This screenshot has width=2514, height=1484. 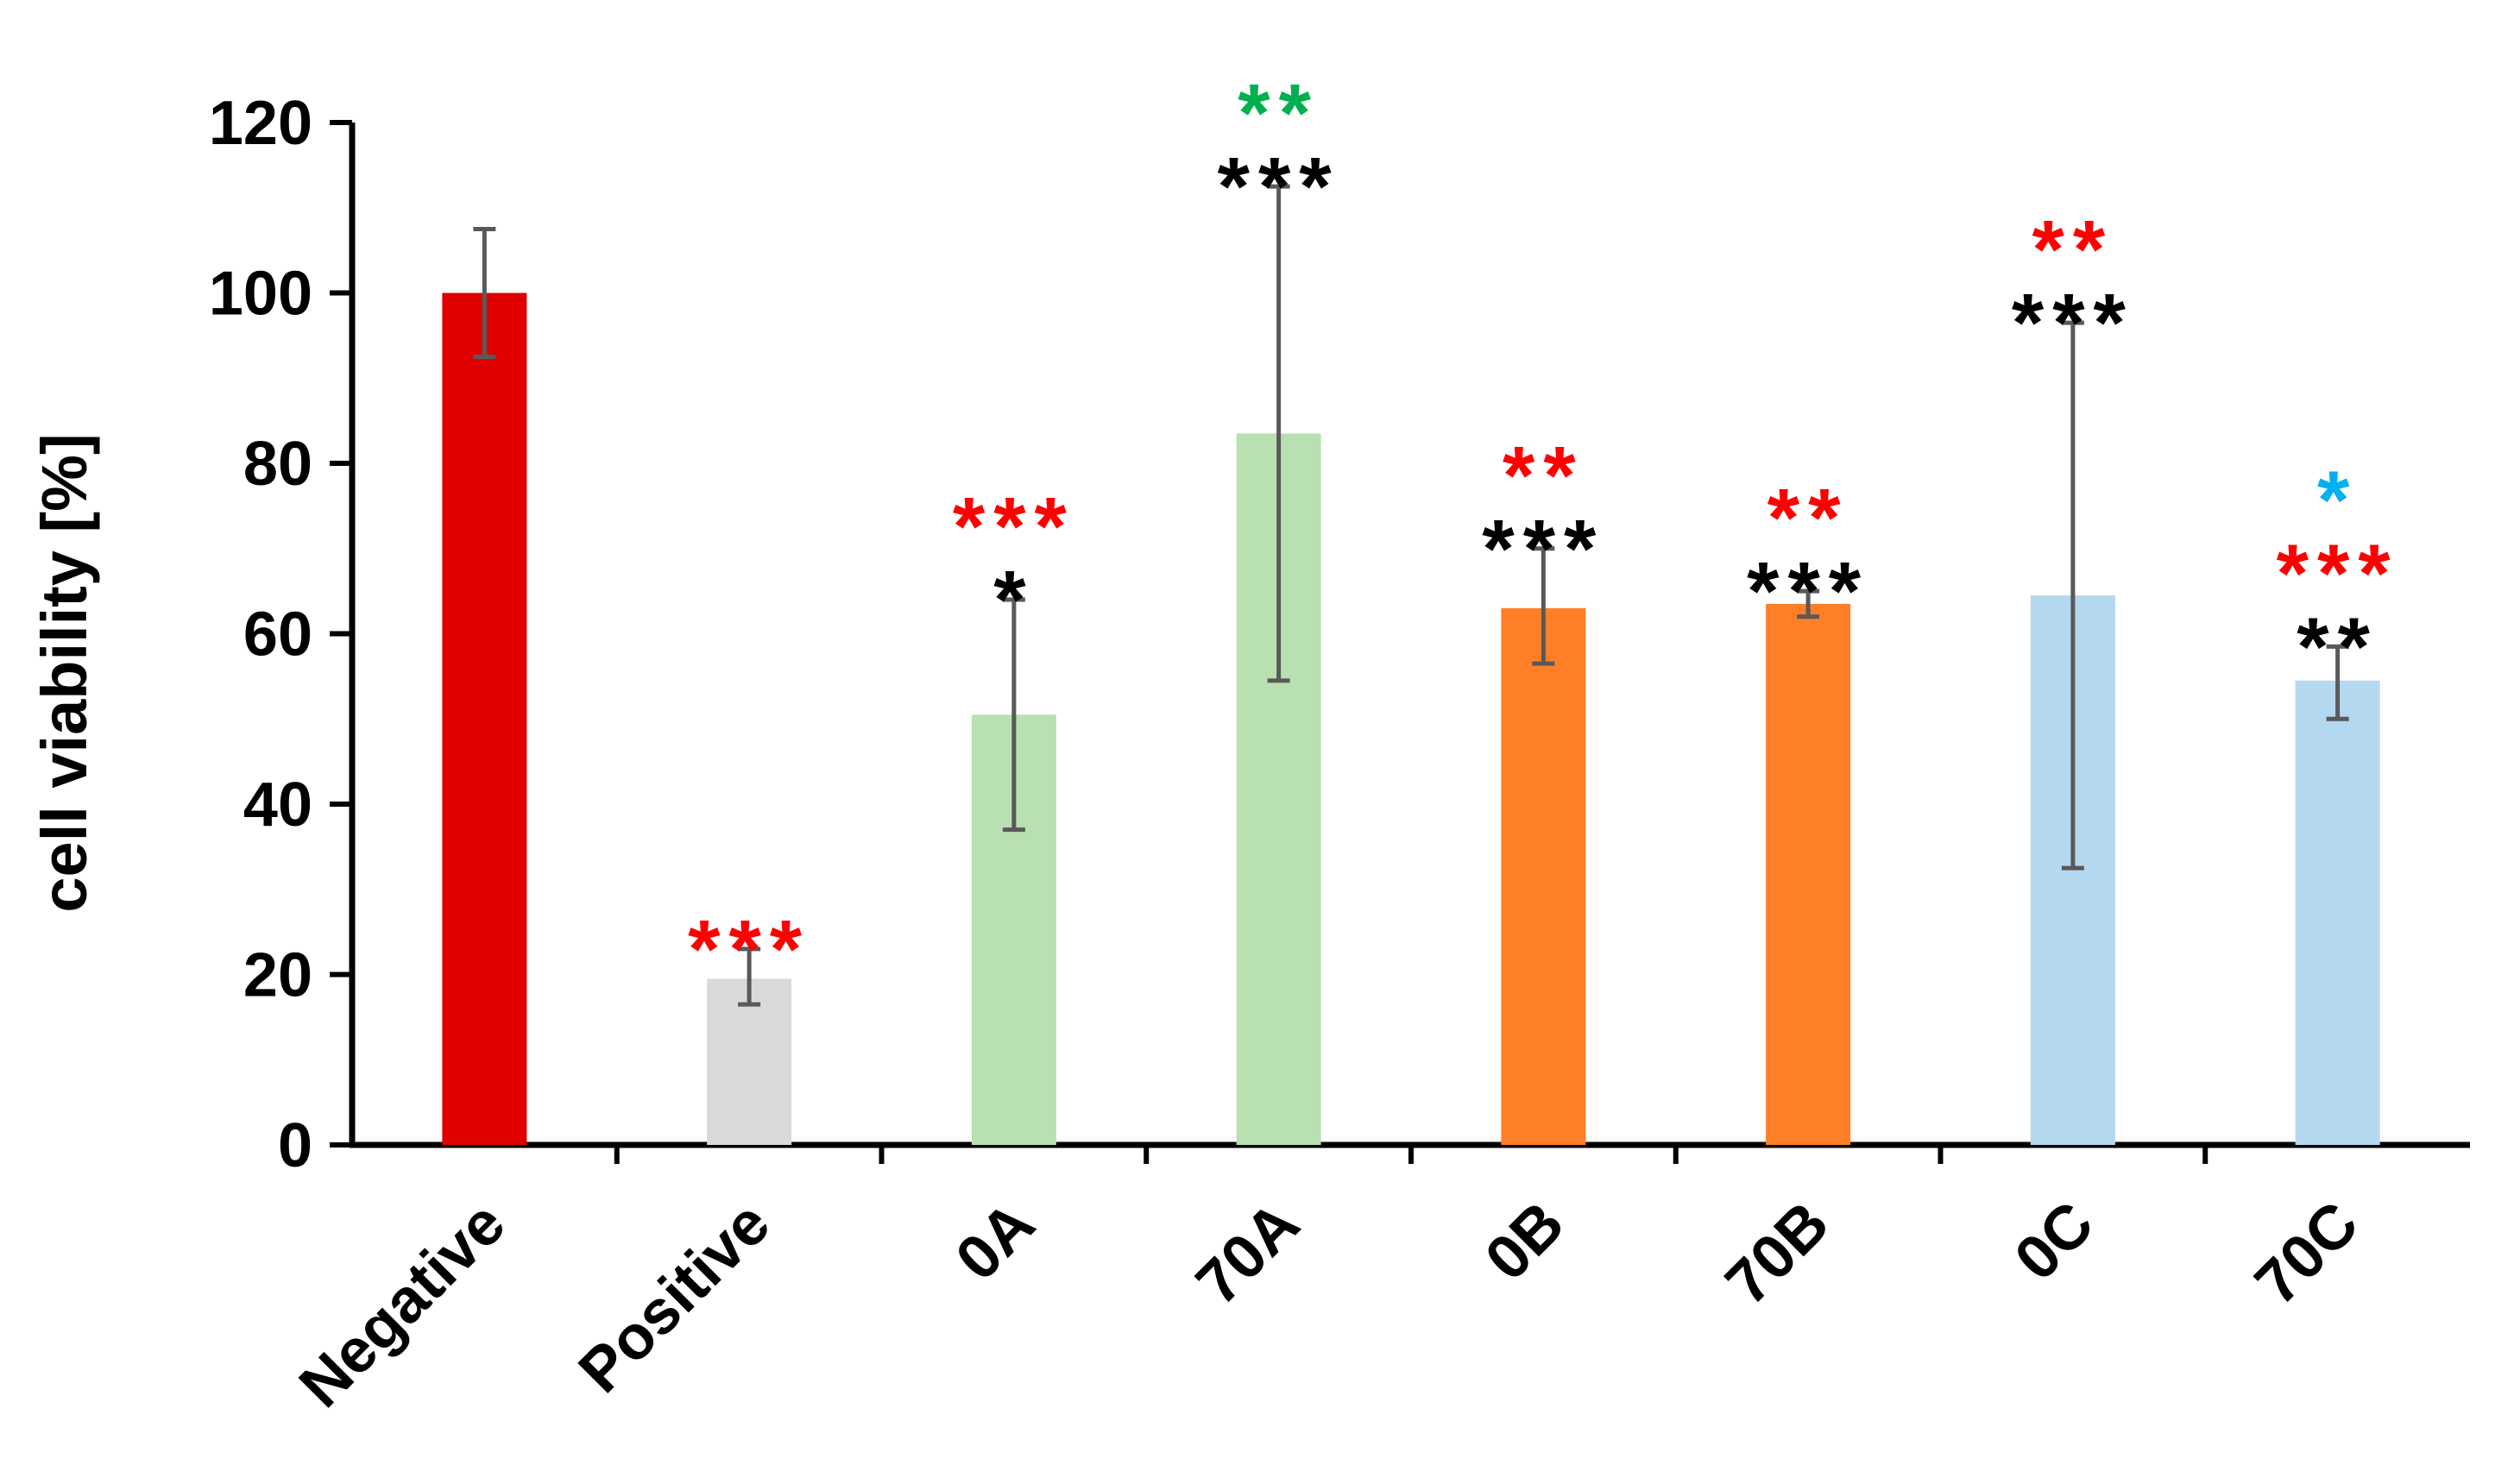 What do you see at coordinates (2307, 1253) in the screenshot?
I see `x-tick-label: 70C` at bounding box center [2307, 1253].